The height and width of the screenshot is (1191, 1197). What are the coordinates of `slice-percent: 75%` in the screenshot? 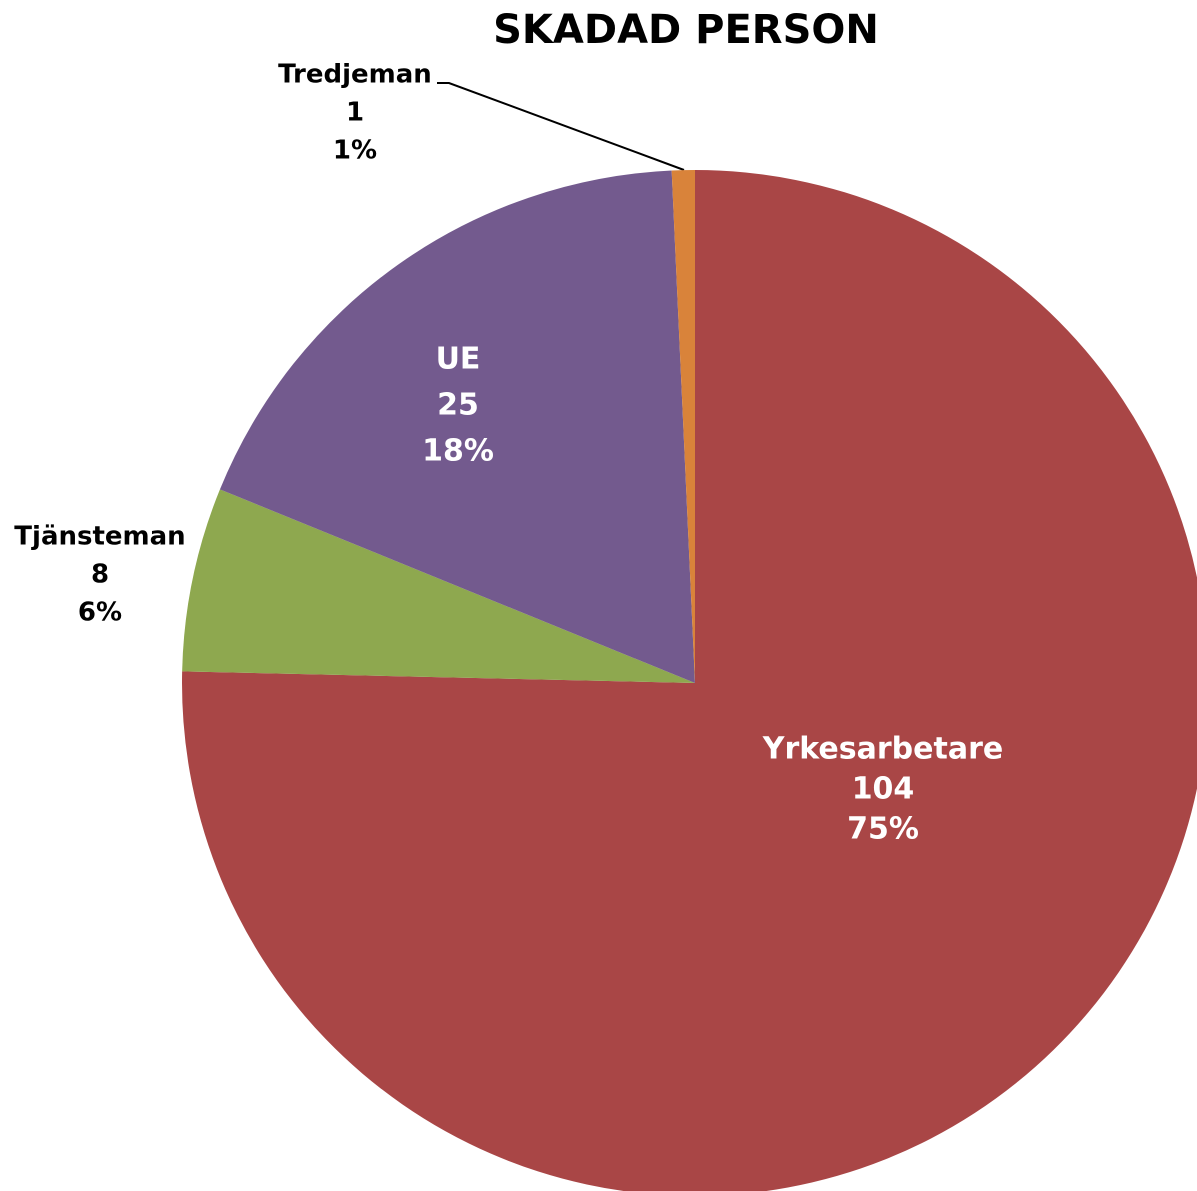 It's located at (883, 829).